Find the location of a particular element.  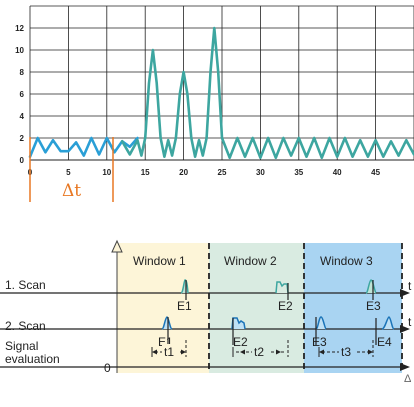

x-tick-label: 15 is located at coordinates (145, 172).